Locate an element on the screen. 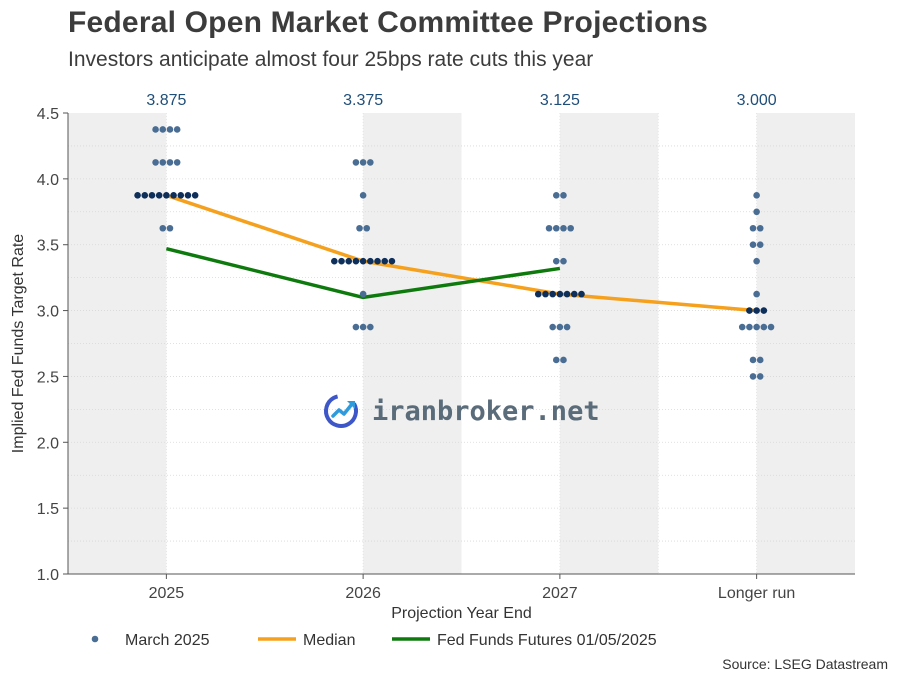 Image resolution: width=900 pixels, height=675 pixels. legend-marker-dots is located at coordinates (95, 639).